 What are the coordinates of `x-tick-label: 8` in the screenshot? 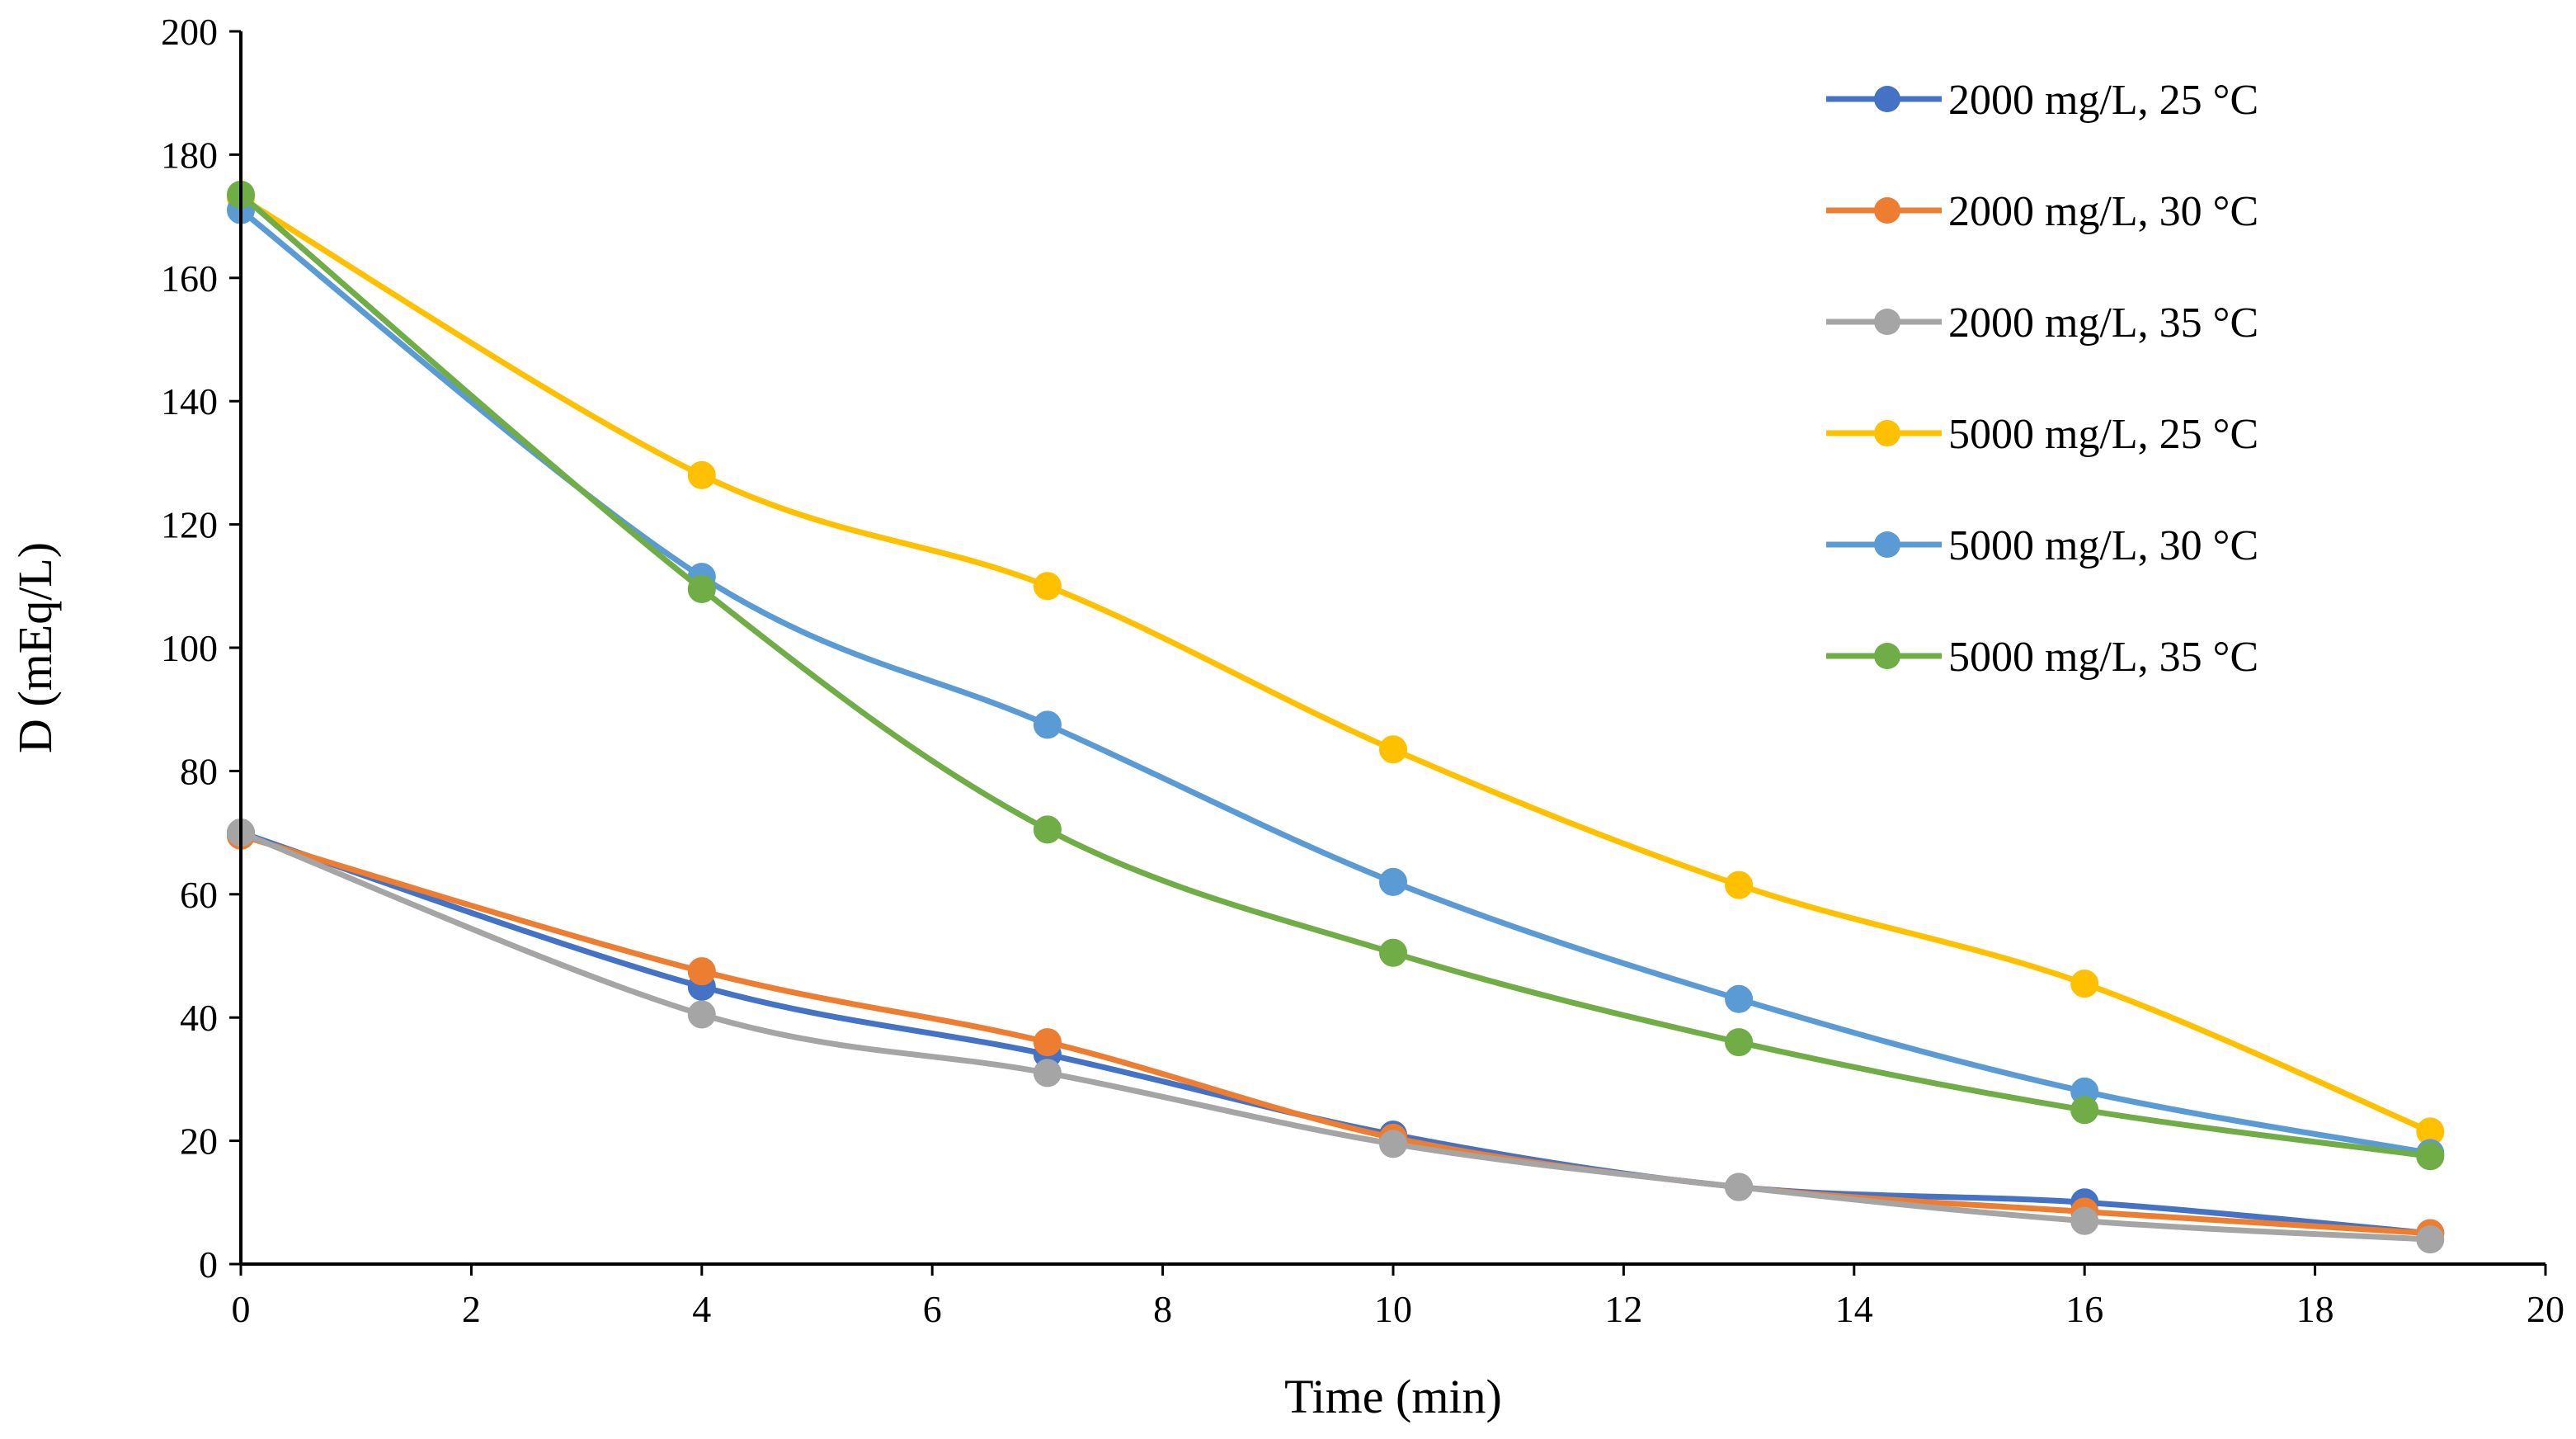 It's located at (1162, 1309).